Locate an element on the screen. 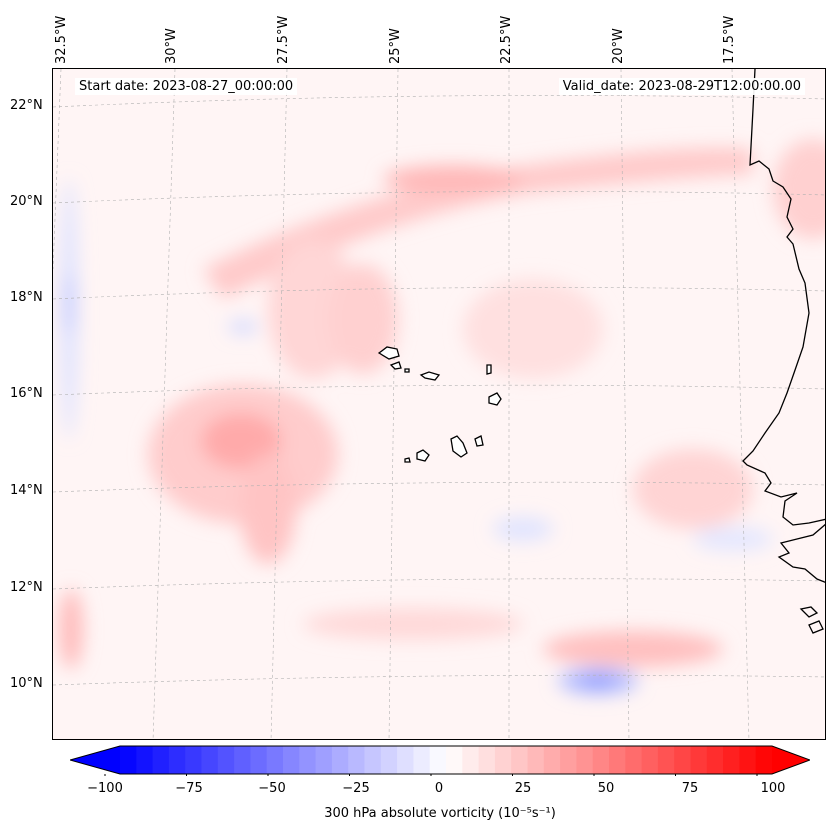  valid-date-label: Valid_date: 2023-08-29T12:00:00.00 is located at coordinates (681, 86).